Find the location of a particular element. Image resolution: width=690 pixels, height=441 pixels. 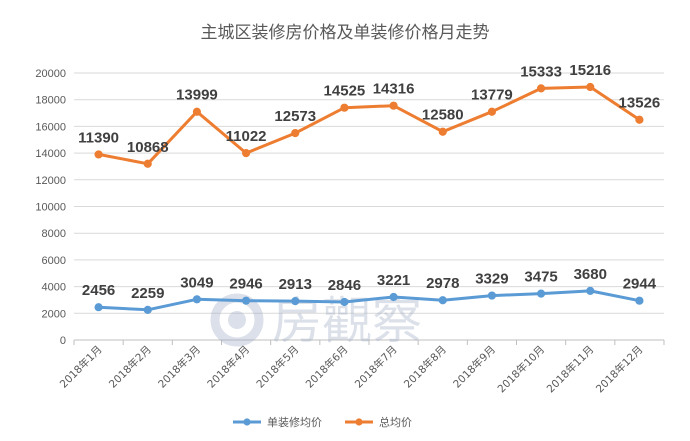

data-label: 12580 is located at coordinates (443, 115).